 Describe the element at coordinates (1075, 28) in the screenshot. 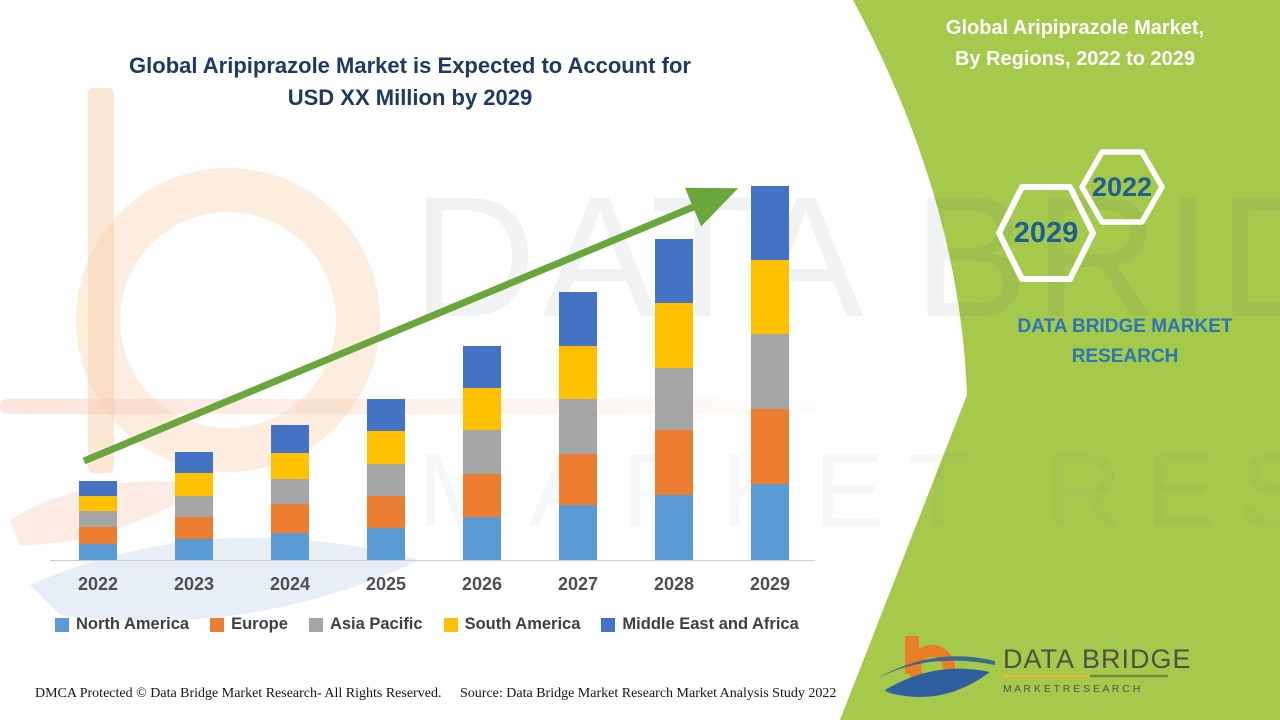

I see `side-panel-title-line1: Global Aripiprazole Market,` at that location.